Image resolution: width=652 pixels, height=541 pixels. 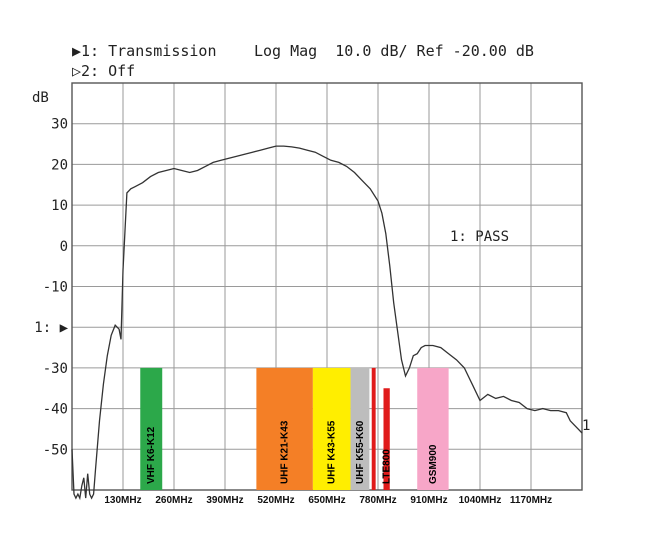 I want to click on band-label: UHF K43-K55, so click(x=332, y=452).